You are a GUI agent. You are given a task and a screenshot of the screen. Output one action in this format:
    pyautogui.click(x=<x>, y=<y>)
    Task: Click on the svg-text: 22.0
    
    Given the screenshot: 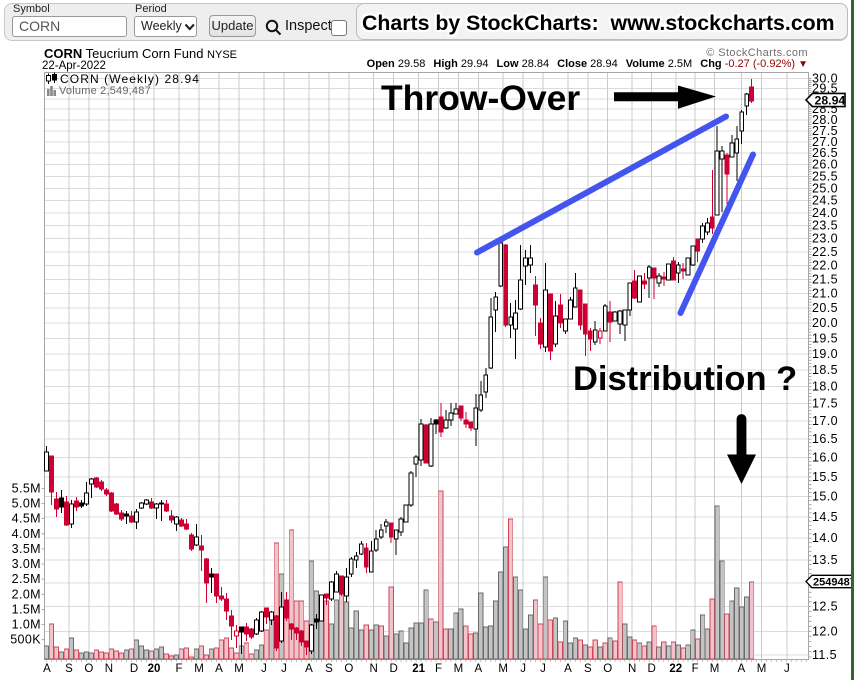 What is the action you would take?
    pyautogui.click(x=825, y=266)
    